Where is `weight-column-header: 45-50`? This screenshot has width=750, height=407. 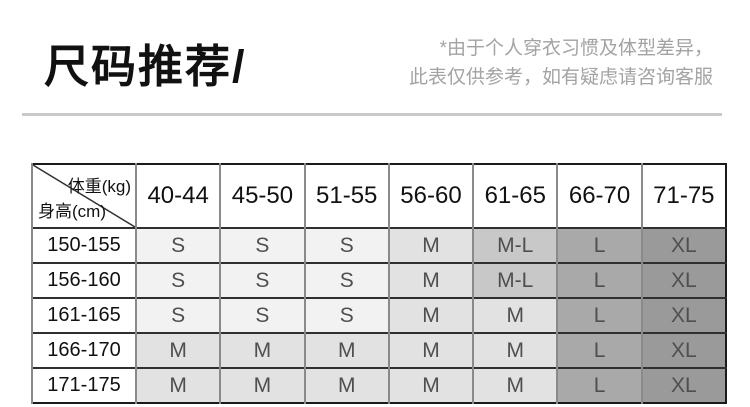 weight-column-header: 45-50 is located at coordinates (262, 196).